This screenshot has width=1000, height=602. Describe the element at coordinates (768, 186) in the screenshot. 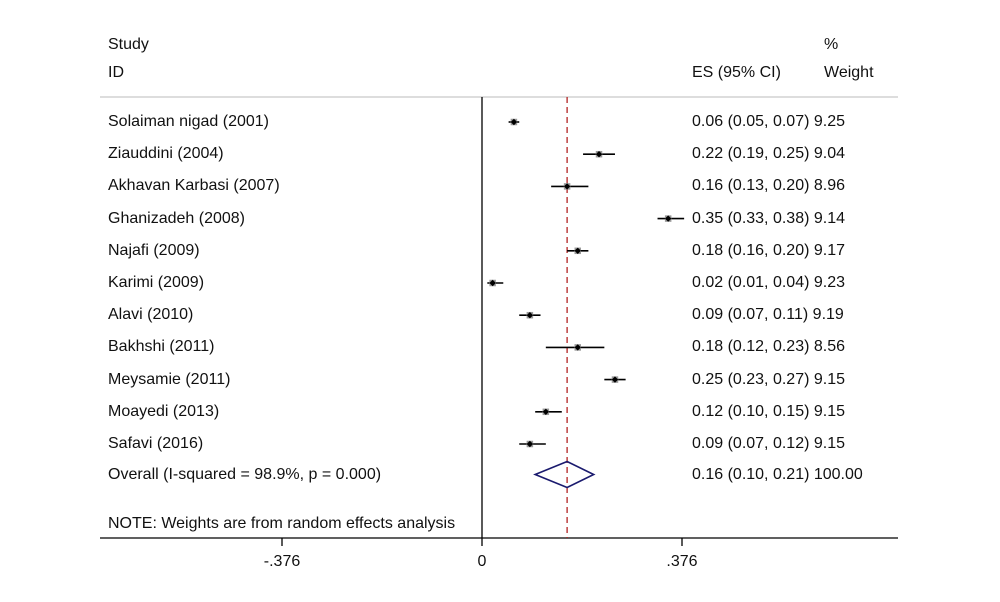

I see `study-es-text: 0.16 (0.13, 0.20) 8.96` at that location.